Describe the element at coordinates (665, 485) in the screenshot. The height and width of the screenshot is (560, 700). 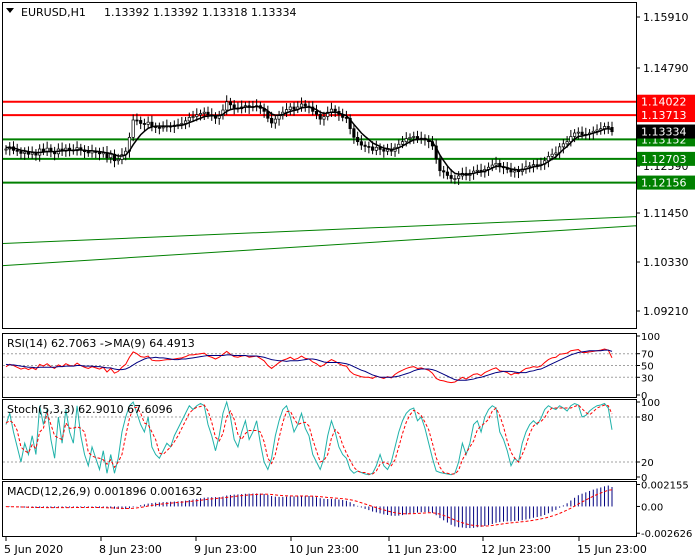
I see `macd-tick-label: 0.002155` at that location.